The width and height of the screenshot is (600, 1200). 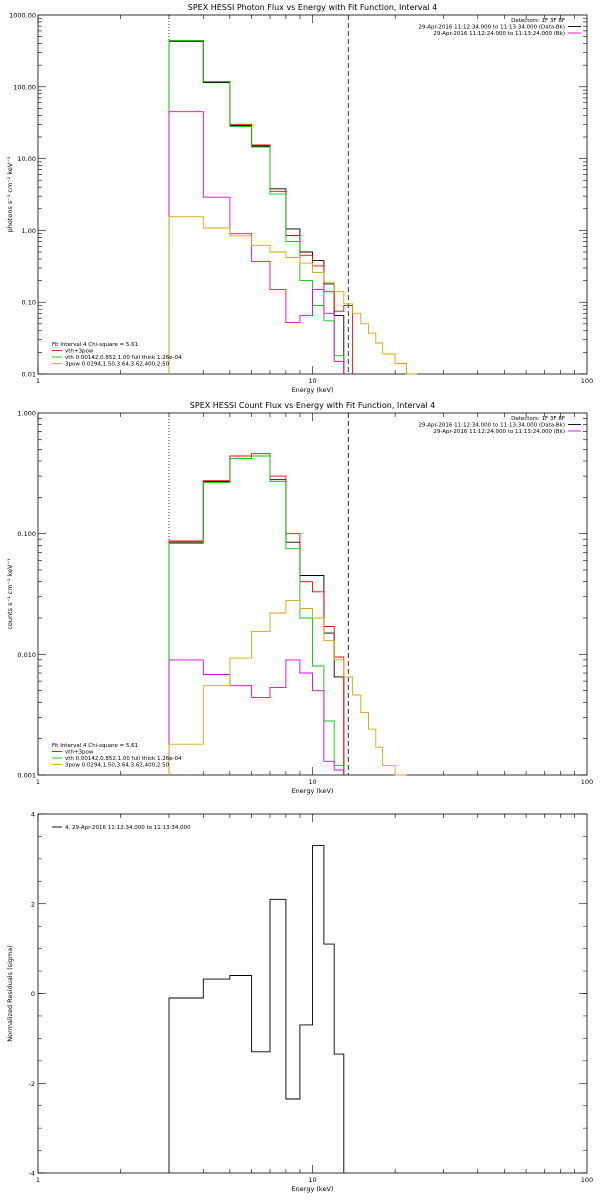 I want to click on y-tick-label: 0.01, so click(x=29, y=375).